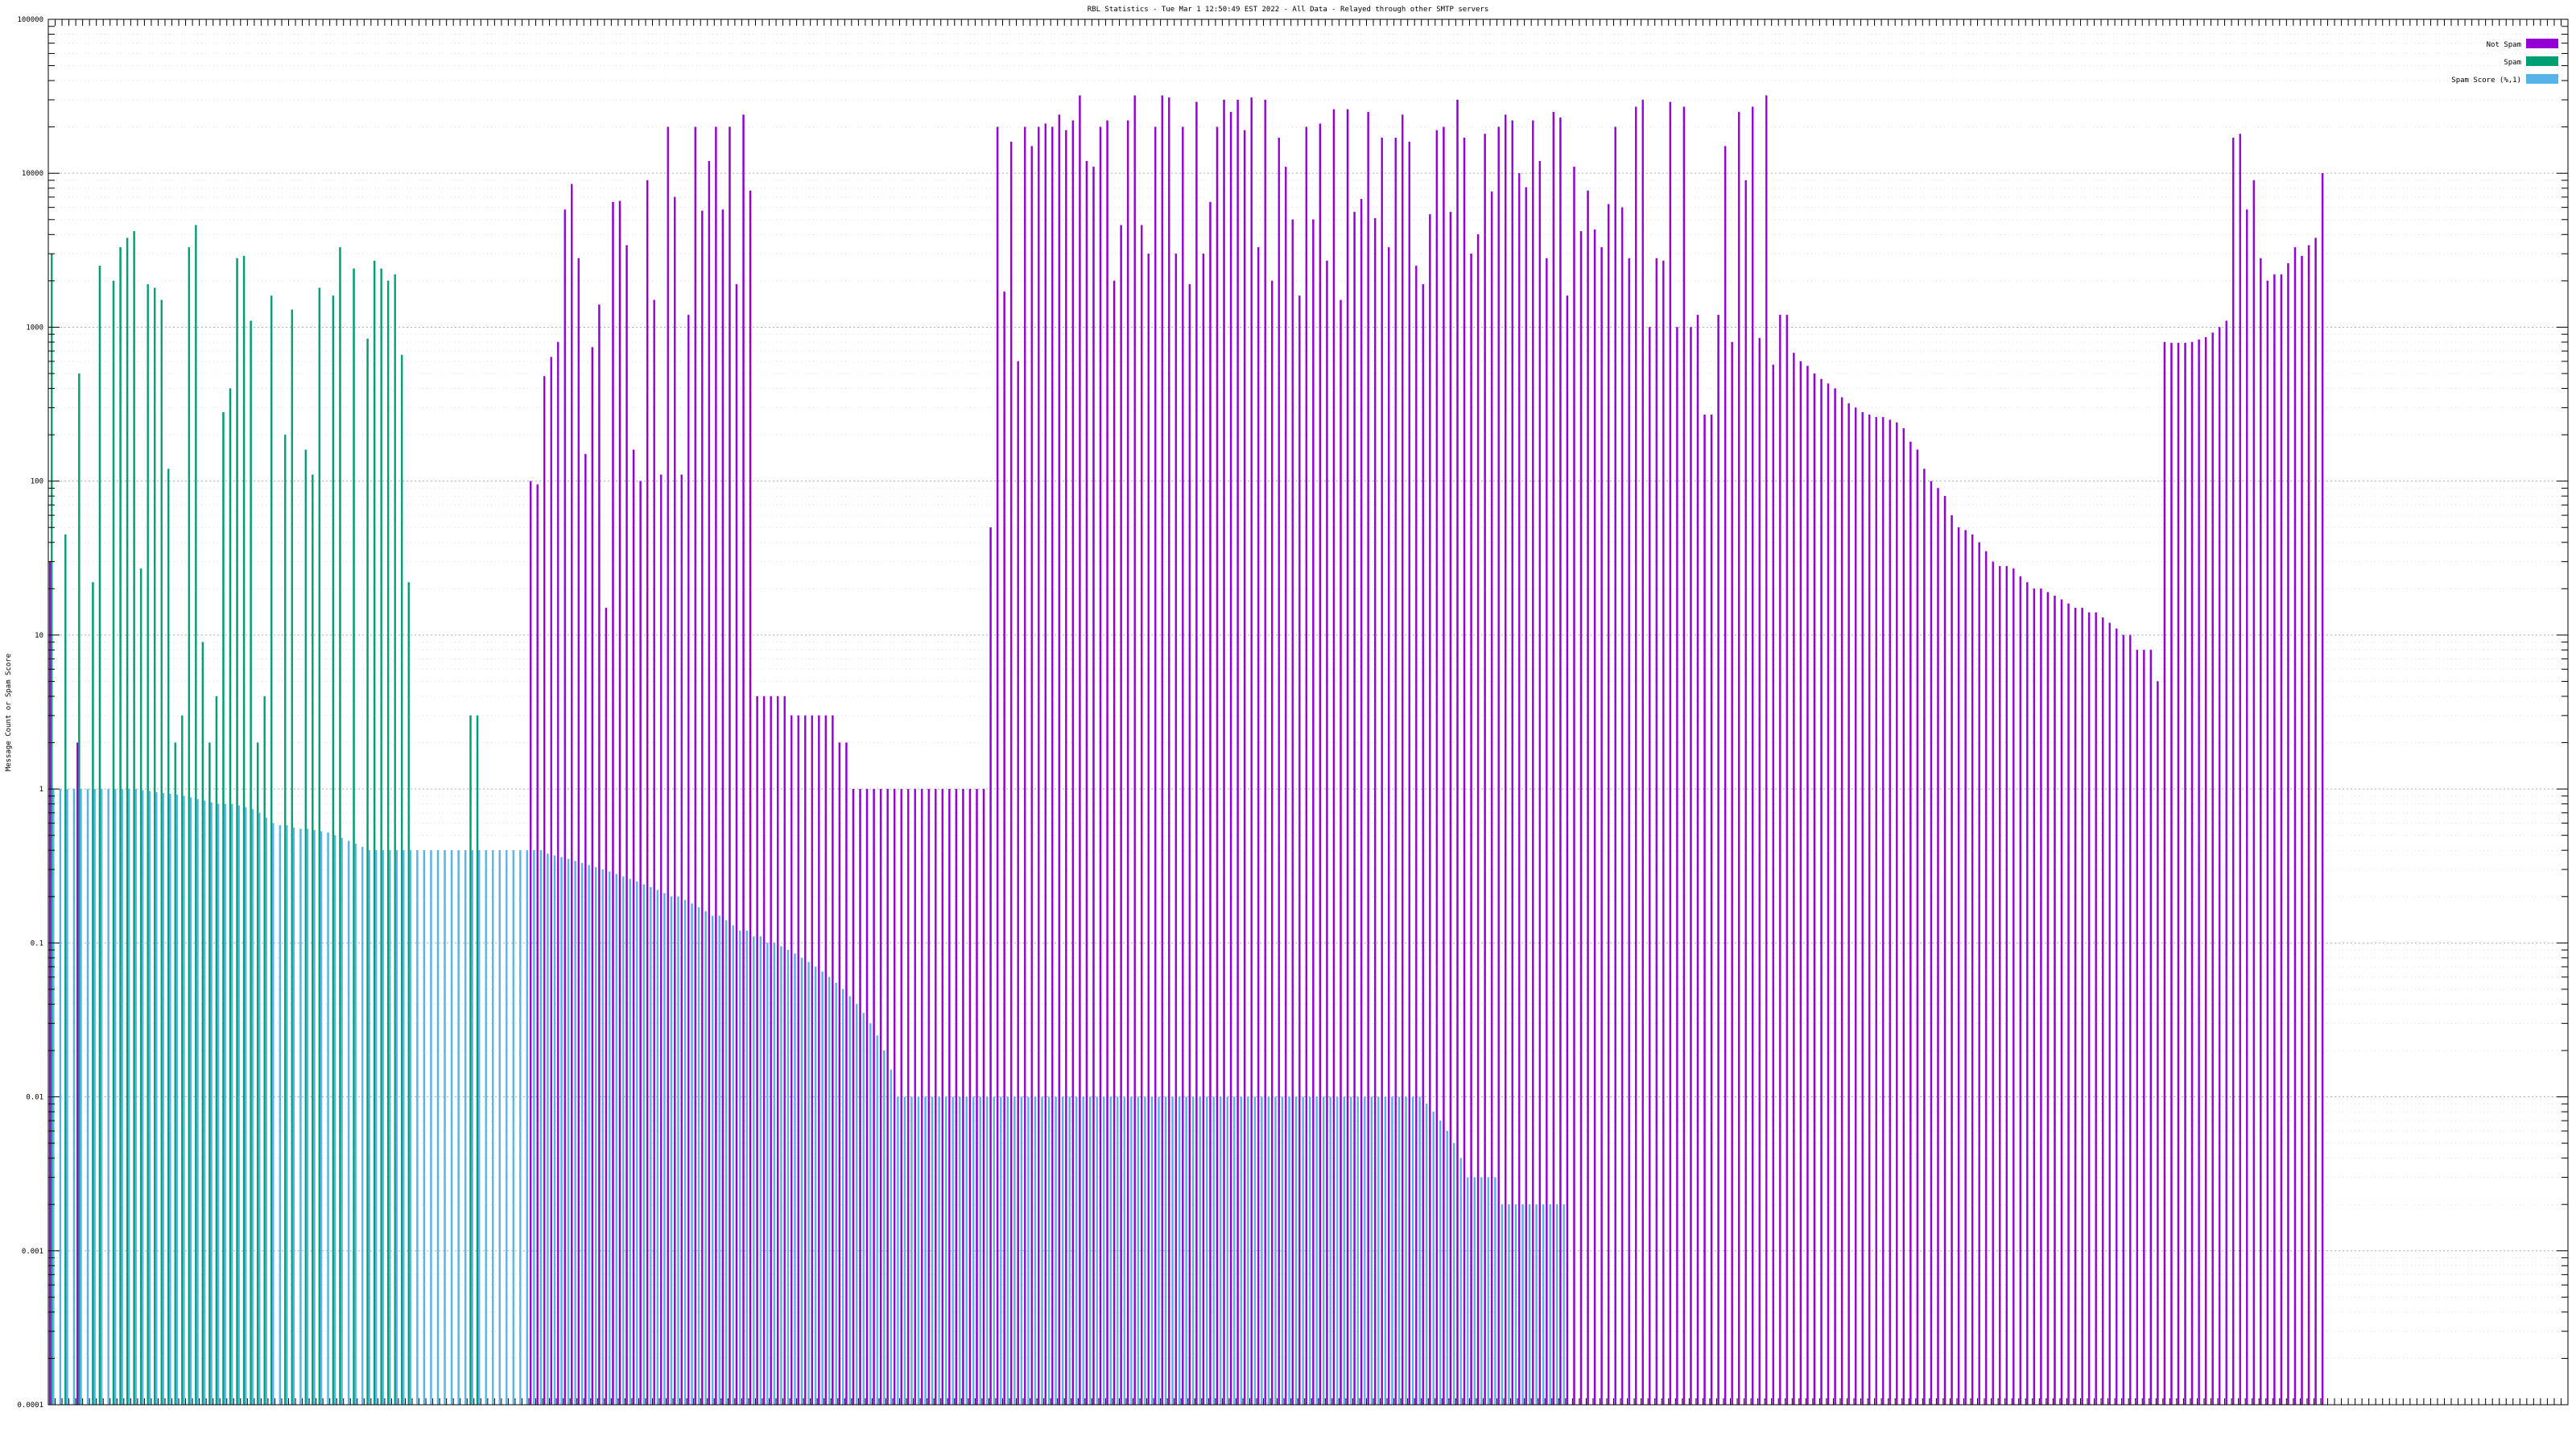  I want to click on y-tick-labels: 0.0001 0.001 0.01 0.1 1 10 100 1000 10000 100000, so click(30, 713).